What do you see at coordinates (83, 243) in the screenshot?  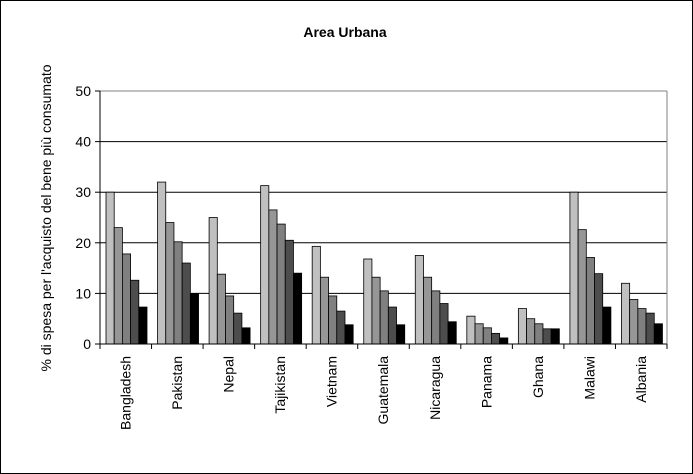 I see `y-tick-label: 20` at bounding box center [83, 243].